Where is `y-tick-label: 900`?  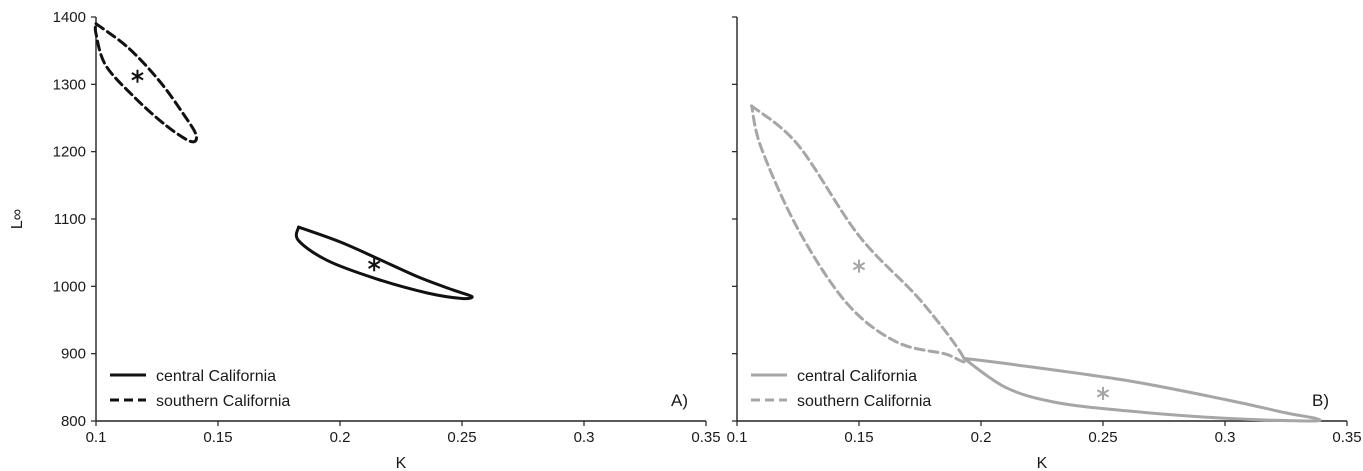 y-tick-label: 900 is located at coordinates (73, 354).